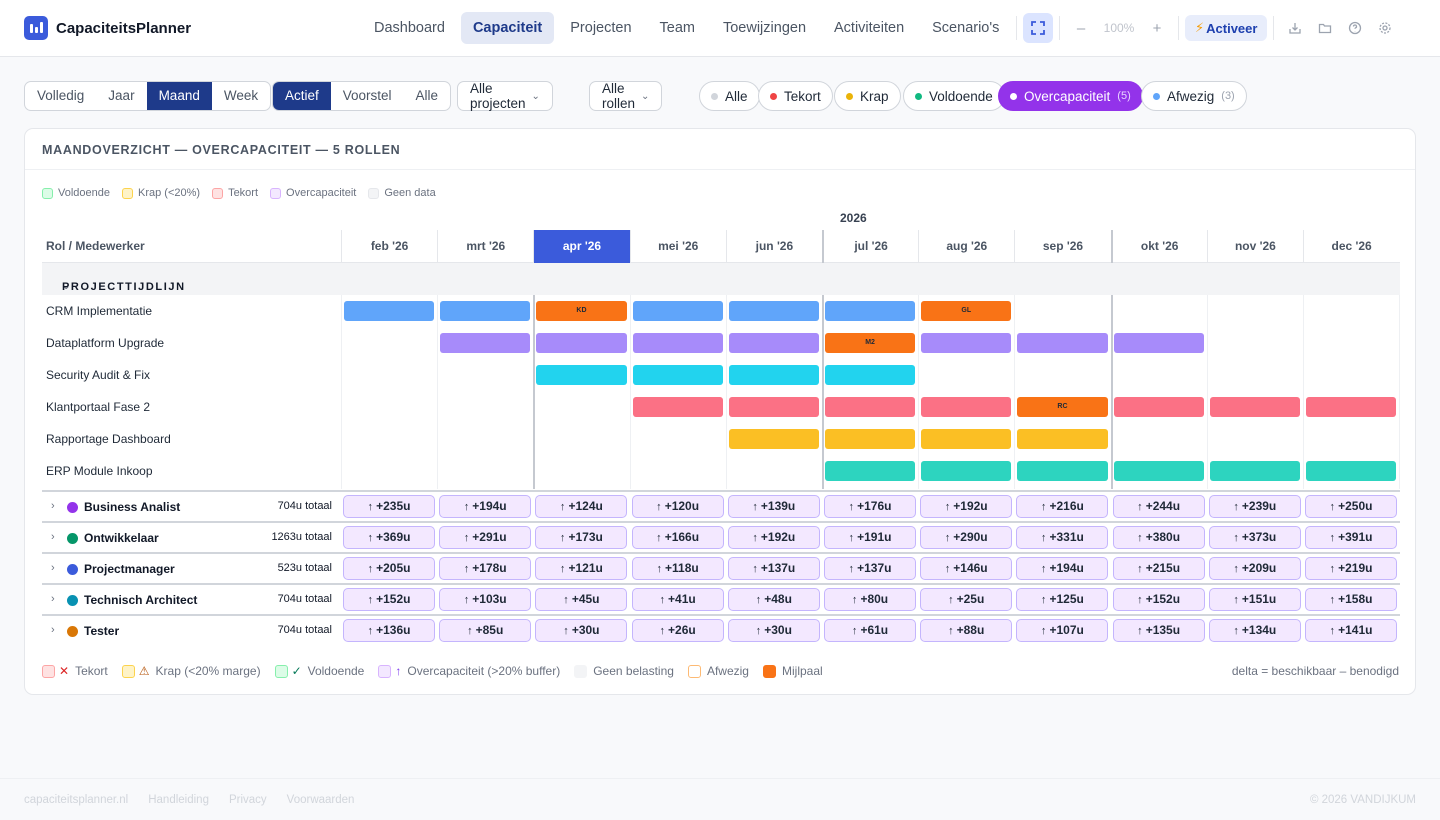 The width and height of the screenshot is (1440, 820). I want to click on nav-team: Team, so click(677, 28).